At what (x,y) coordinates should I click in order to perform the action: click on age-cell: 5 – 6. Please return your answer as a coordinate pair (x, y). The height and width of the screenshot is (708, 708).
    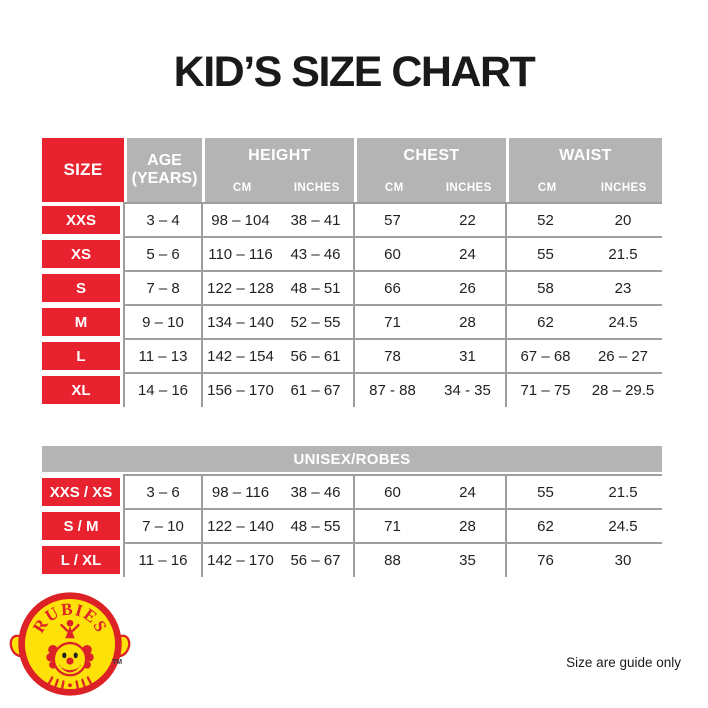
    Looking at the image, I should click on (162, 253).